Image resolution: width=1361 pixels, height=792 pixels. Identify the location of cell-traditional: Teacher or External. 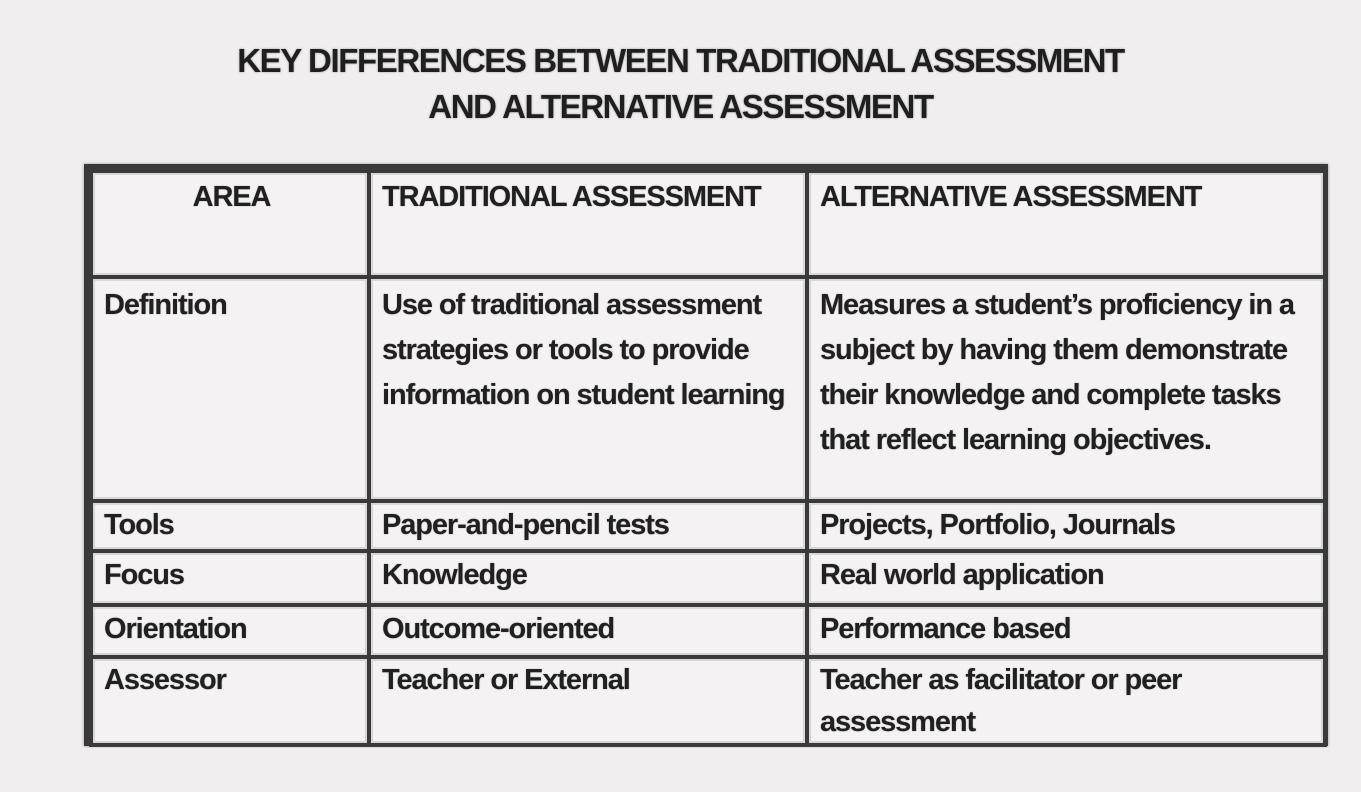
(588, 701).